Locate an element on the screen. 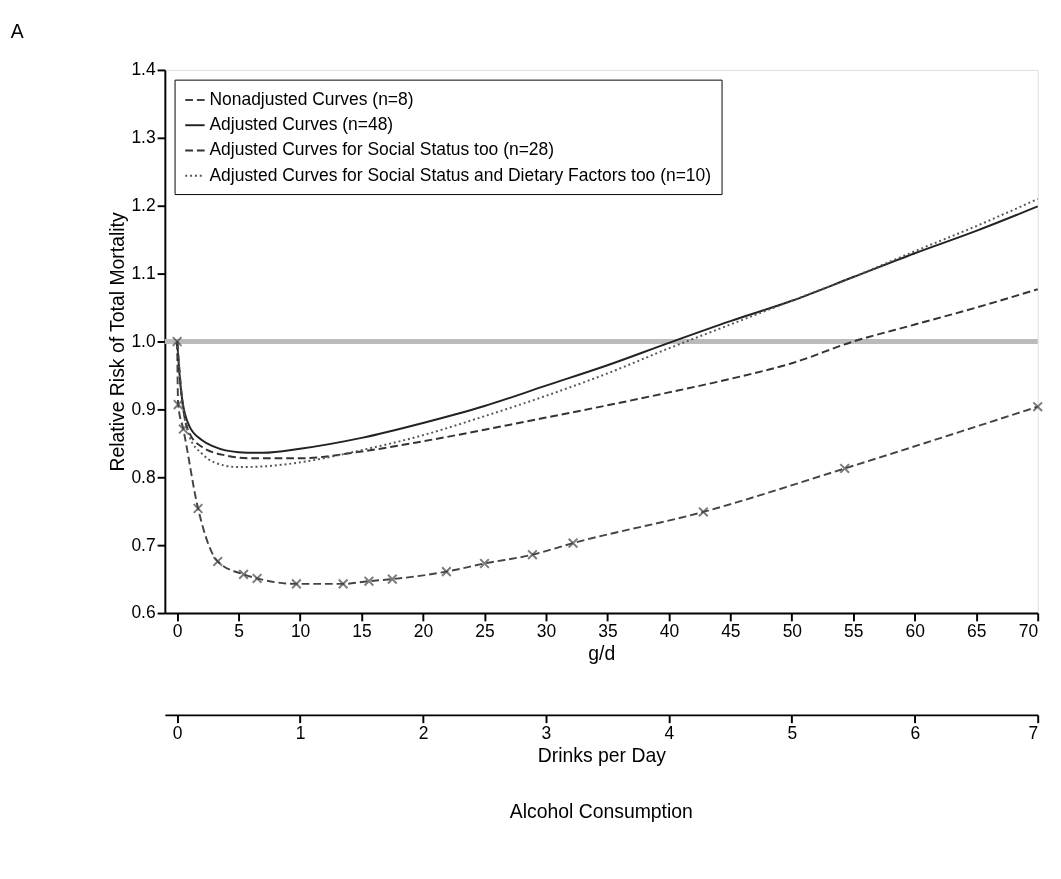 This screenshot has height=879, width=1061. x-tick-label: 25 is located at coordinates (485, 630).